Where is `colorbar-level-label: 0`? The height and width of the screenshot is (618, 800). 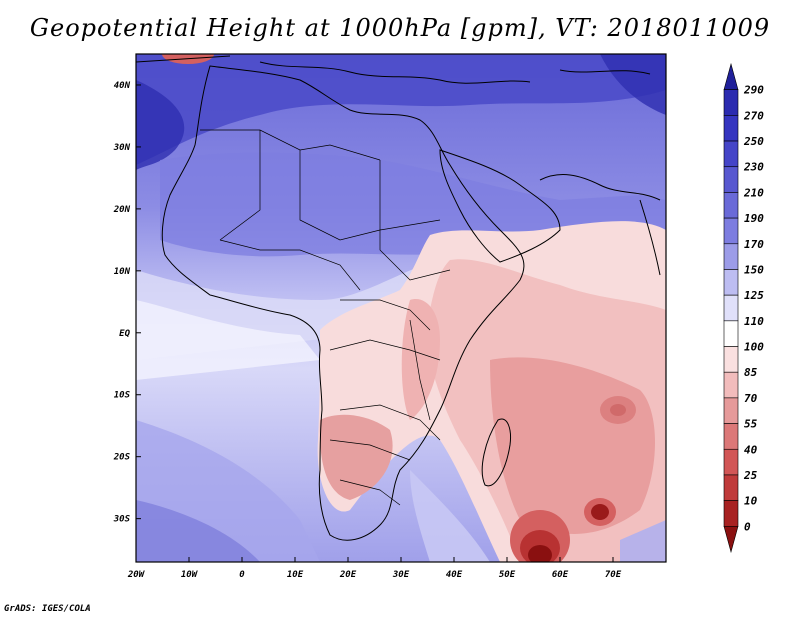
colorbar-level-label: 0 is located at coordinates (747, 526).